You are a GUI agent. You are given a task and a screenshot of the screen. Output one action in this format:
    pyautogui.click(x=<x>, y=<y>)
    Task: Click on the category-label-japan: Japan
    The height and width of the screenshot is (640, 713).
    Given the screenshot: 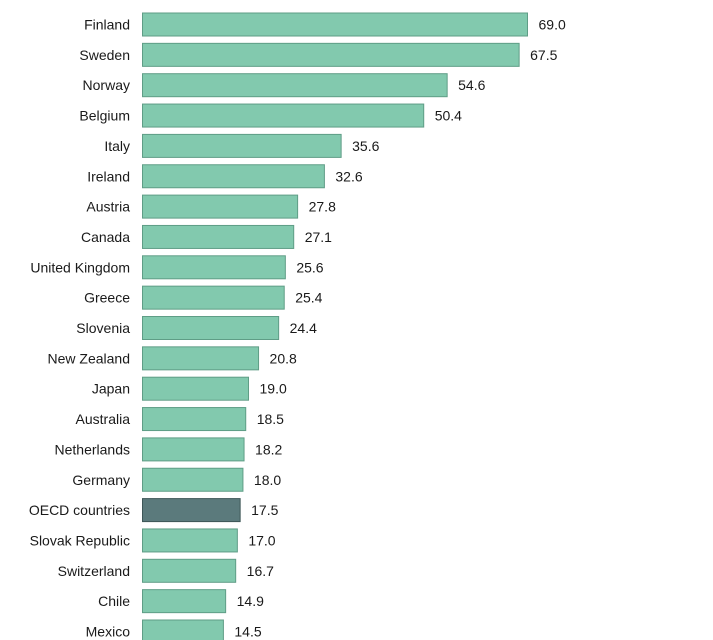 What is the action you would take?
    pyautogui.click(x=111, y=389)
    